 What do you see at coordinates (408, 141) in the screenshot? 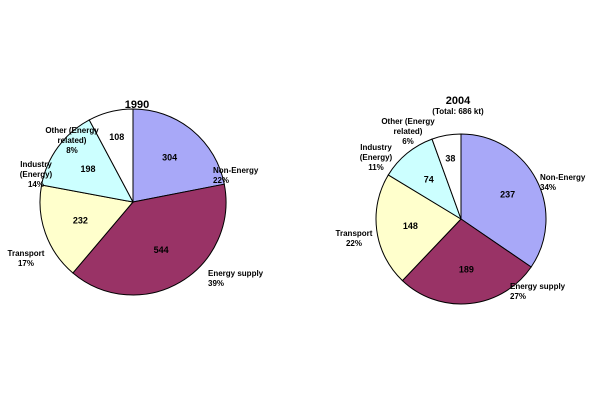
I see `slice-category-label-line: 6%` at bounding box center [408, 141].